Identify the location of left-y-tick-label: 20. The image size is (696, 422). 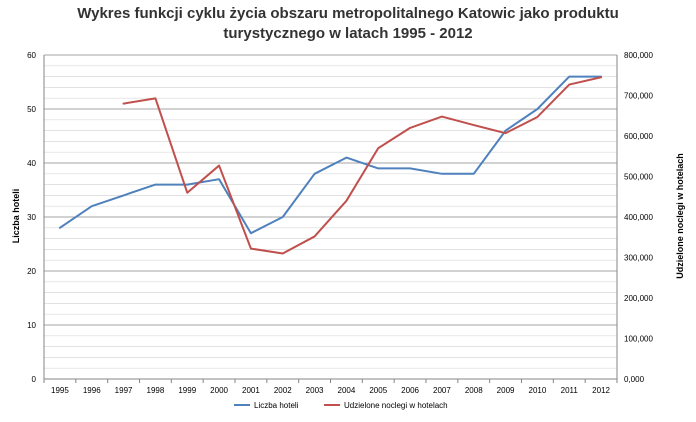
(31, 271).